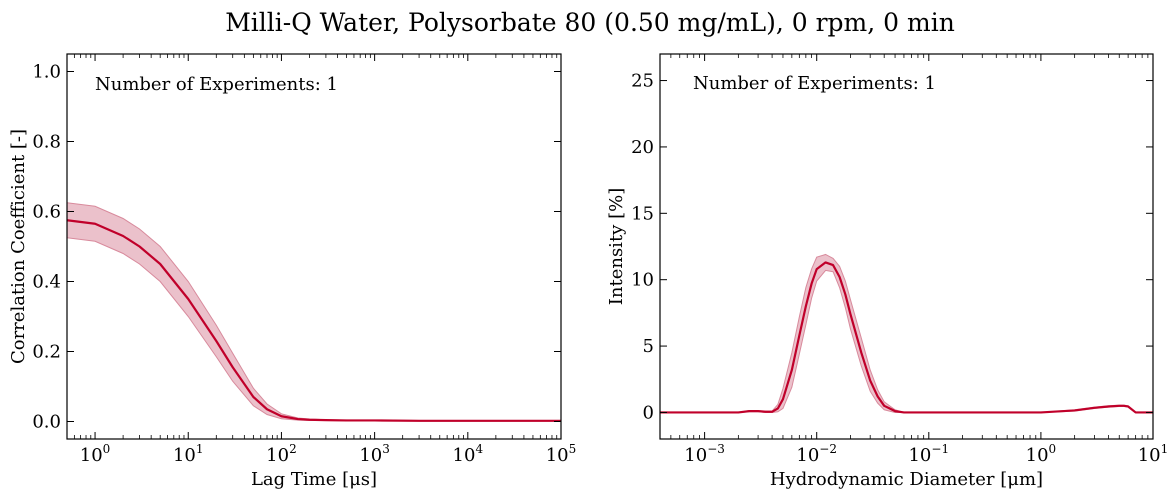 This screenshot has width=1175, height=503. What do you see at coordinates (648, 346) in the screenshot?
I see `y-tick-label: 5` at bounding box center [648, 346].